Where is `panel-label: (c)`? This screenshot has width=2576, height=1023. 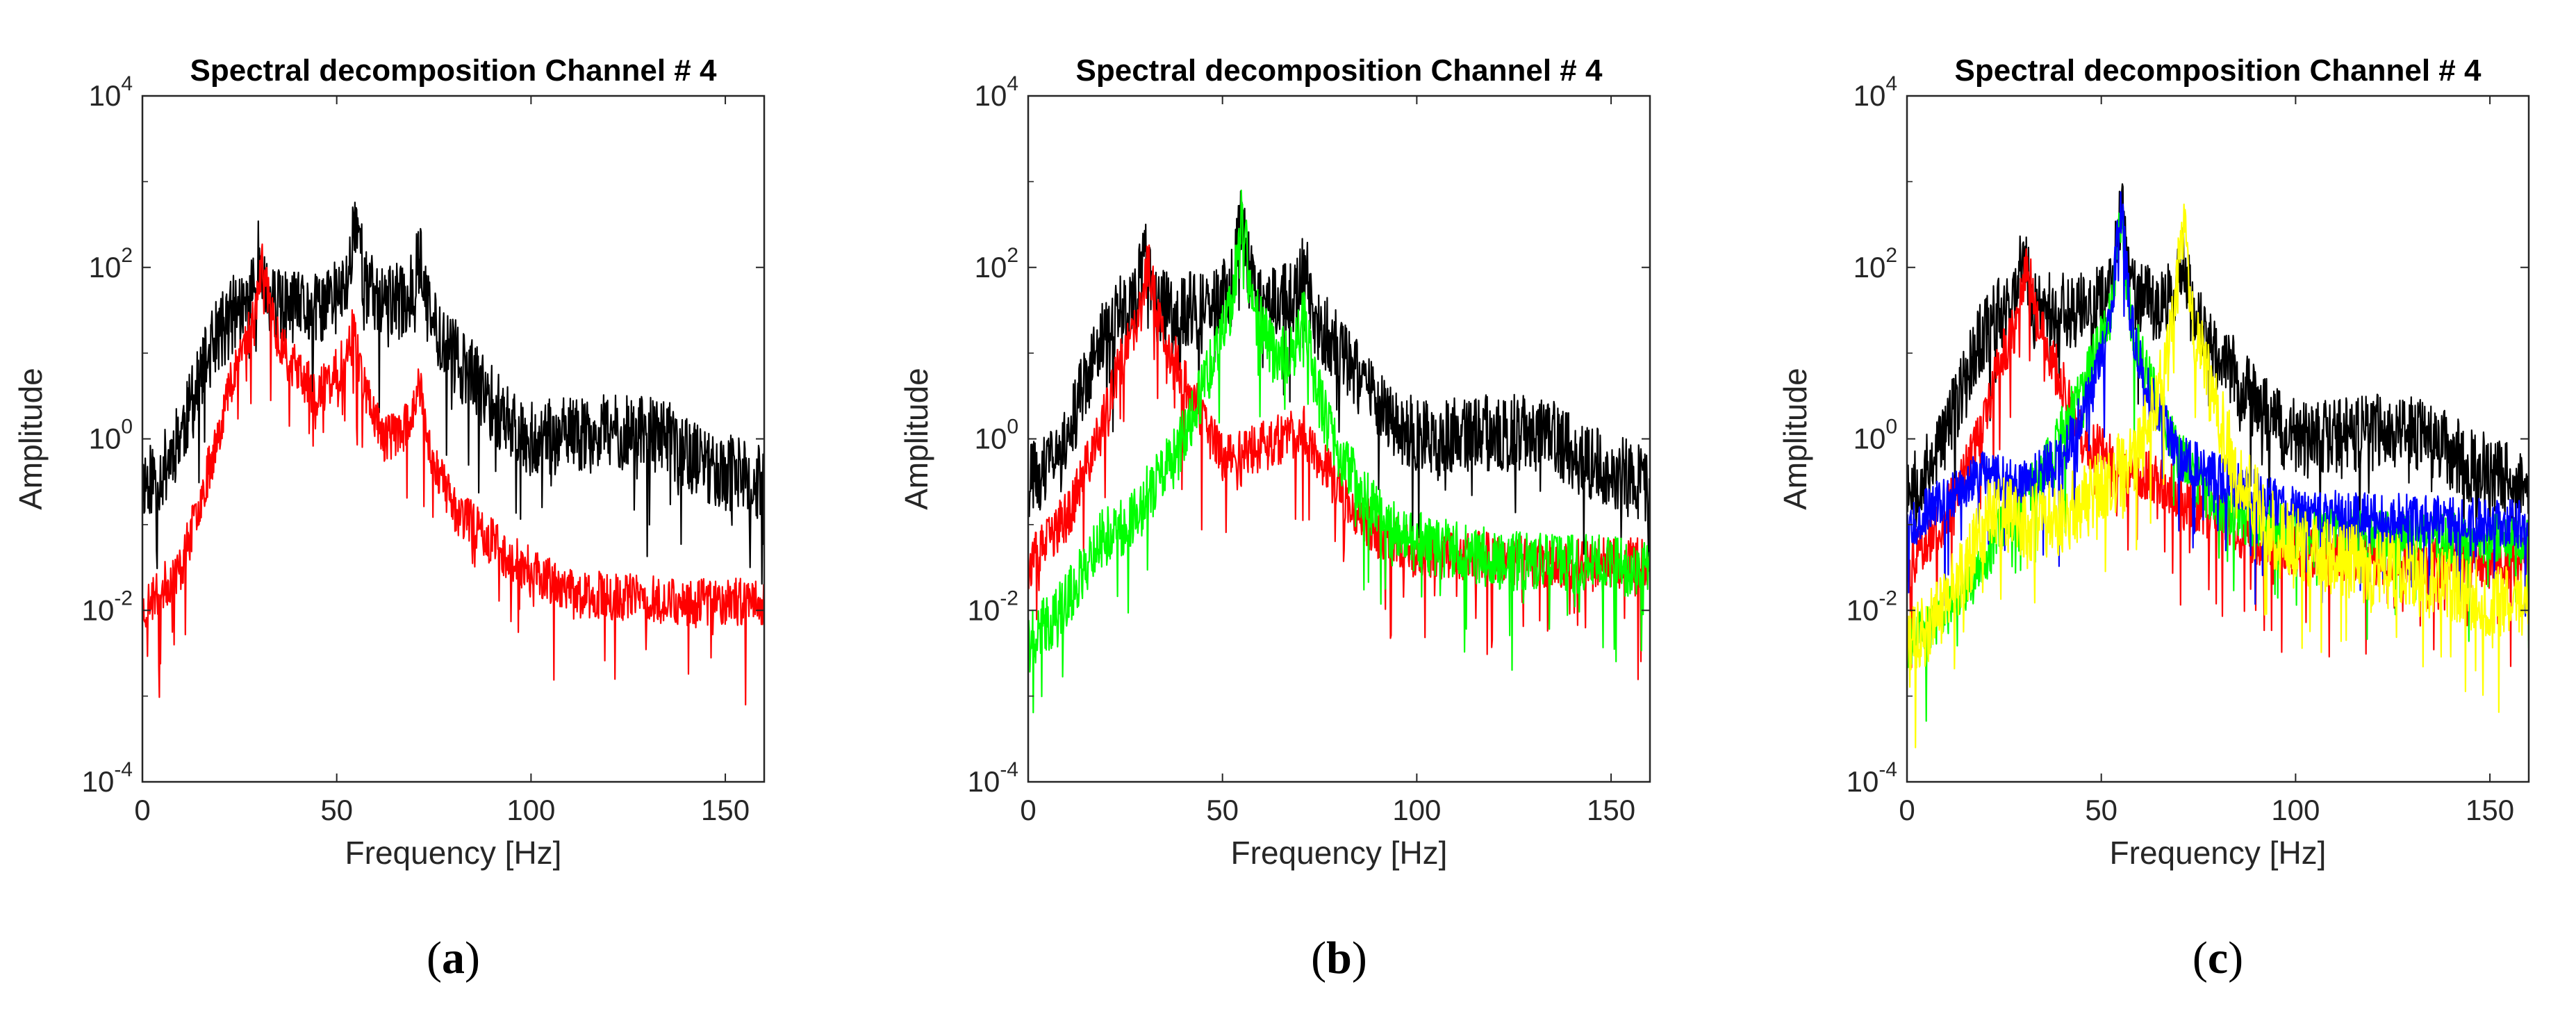
panel-label: (c) is located at coordinates (2218, 958).